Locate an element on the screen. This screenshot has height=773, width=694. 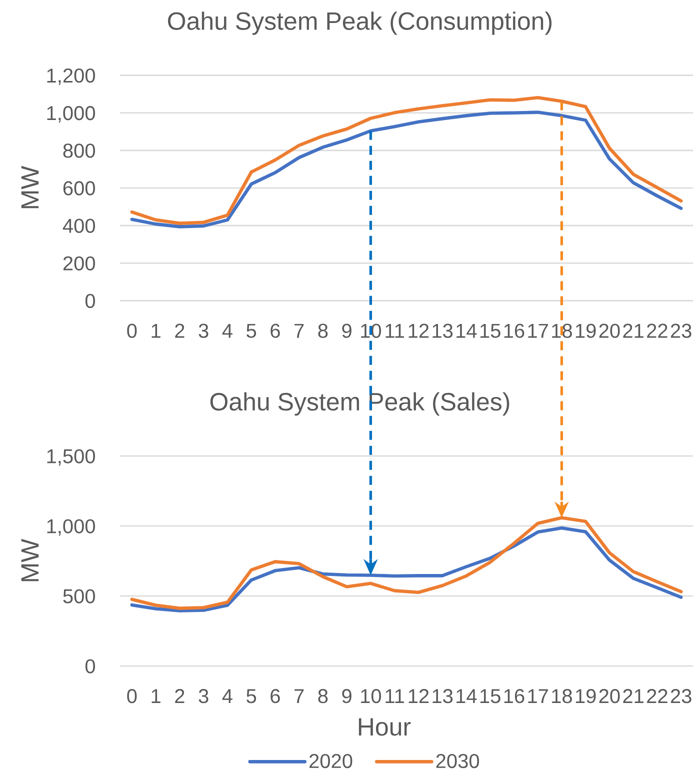
y-tick-label: 600 is located at coordinates (79, 188).